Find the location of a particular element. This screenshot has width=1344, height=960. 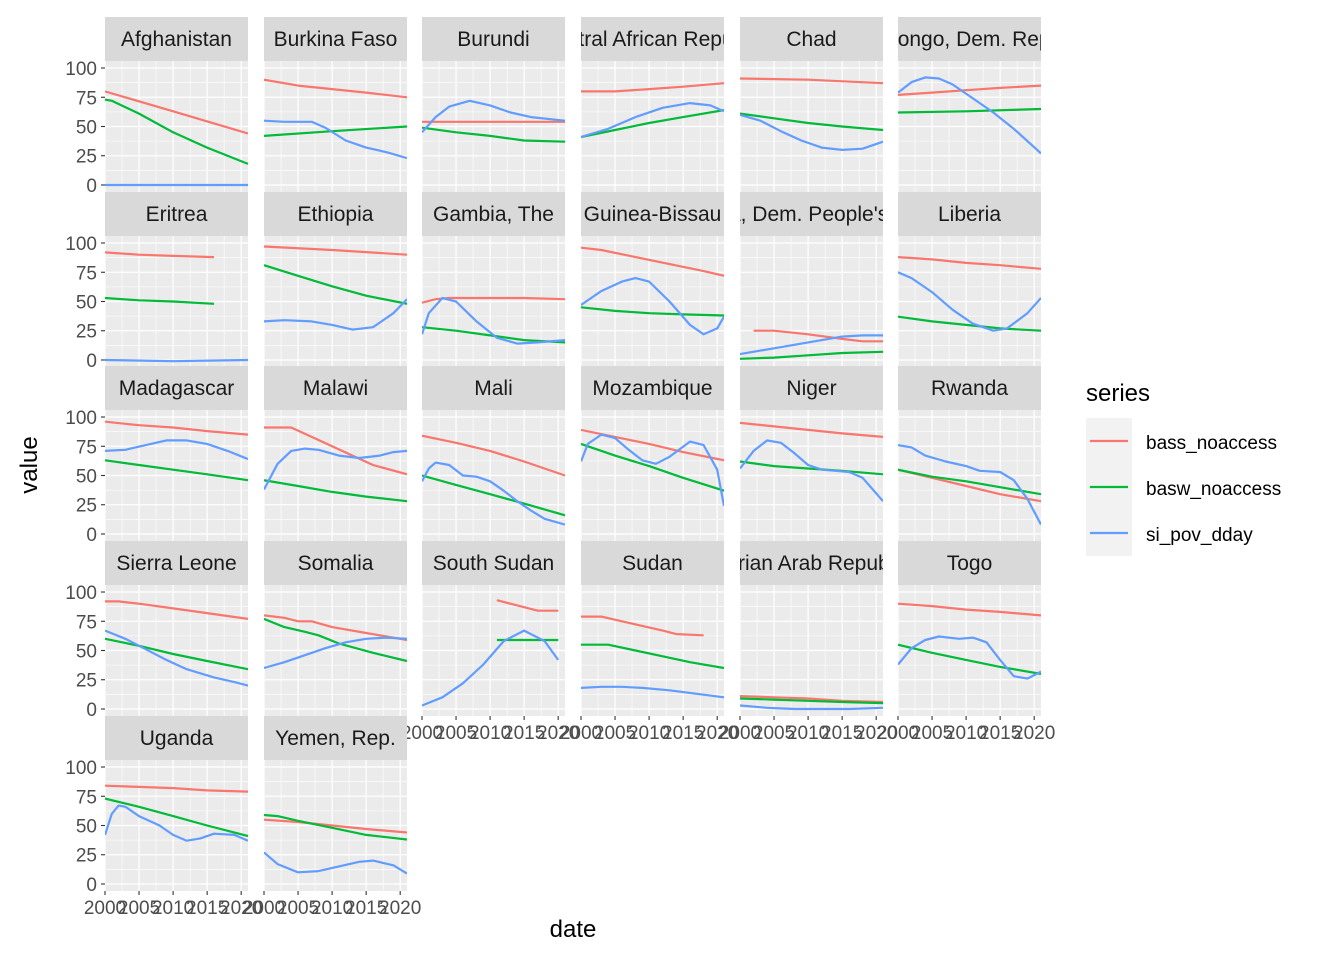

facet-strip-label: Niger is located at coordinates (811, 388).